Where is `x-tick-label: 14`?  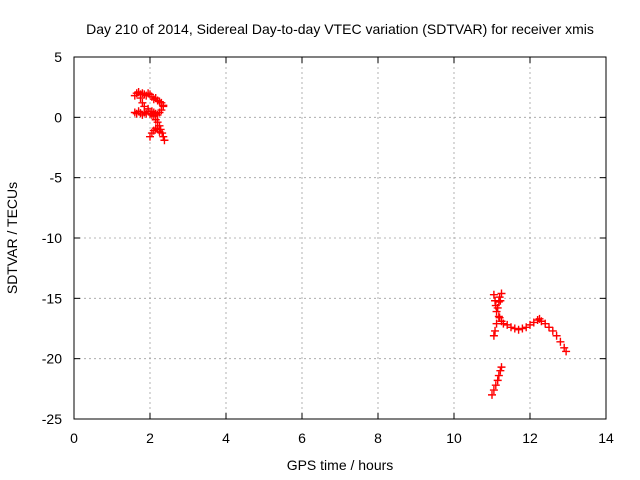
x-tick-label: 14 is located at coordinates (606, 438).